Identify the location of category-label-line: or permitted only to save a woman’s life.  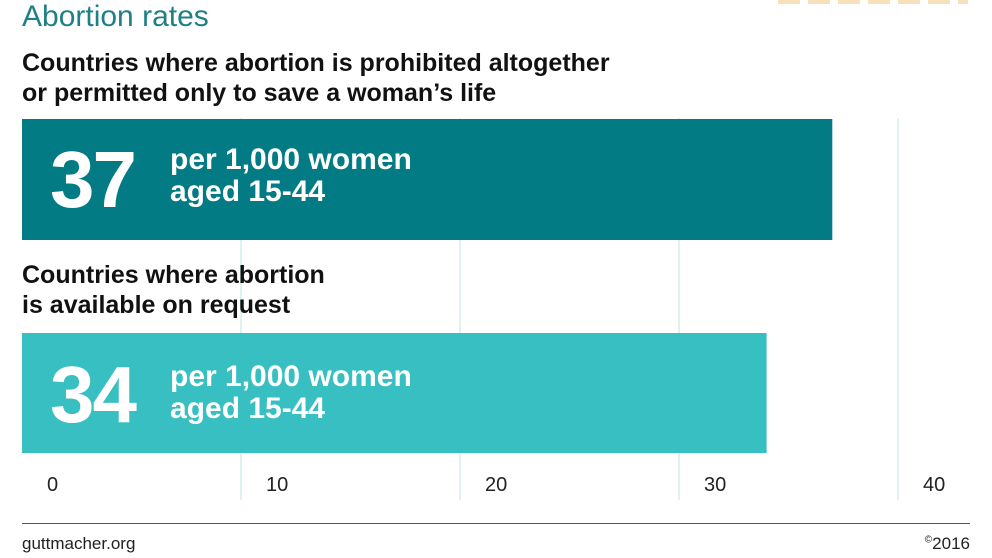
(259, 93).